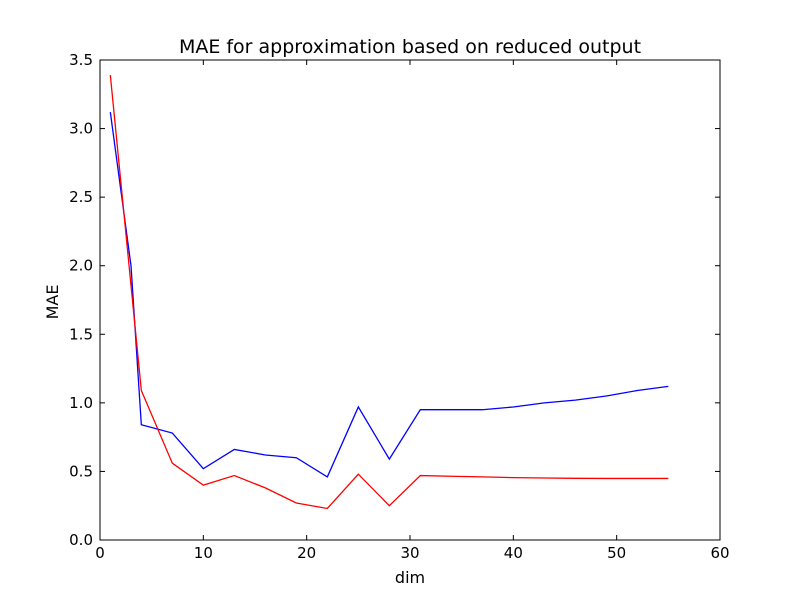  I want to click on y-axis-title: MAE, so click(52, 302).